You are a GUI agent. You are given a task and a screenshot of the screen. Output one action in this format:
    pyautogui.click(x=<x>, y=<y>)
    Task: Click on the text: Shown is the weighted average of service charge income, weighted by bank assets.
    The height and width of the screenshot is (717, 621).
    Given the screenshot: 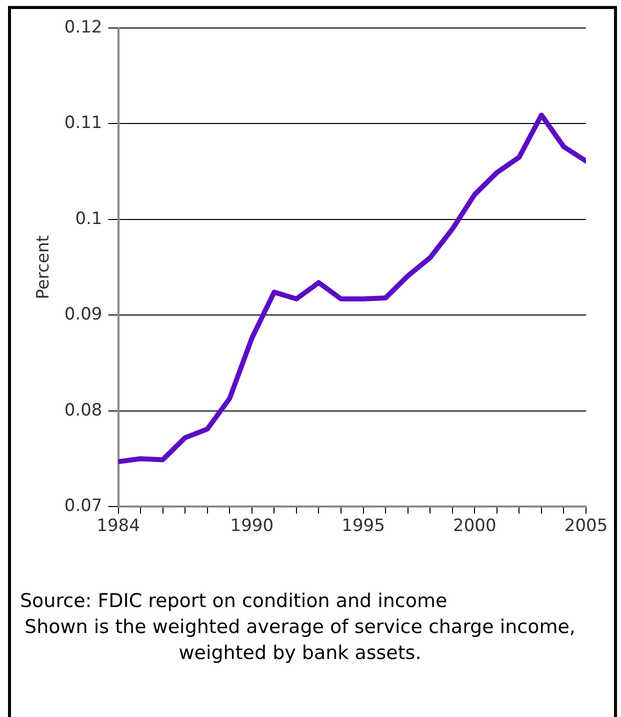 What is the action you would take?
    pyautogui.click(x=300, y=640)
    